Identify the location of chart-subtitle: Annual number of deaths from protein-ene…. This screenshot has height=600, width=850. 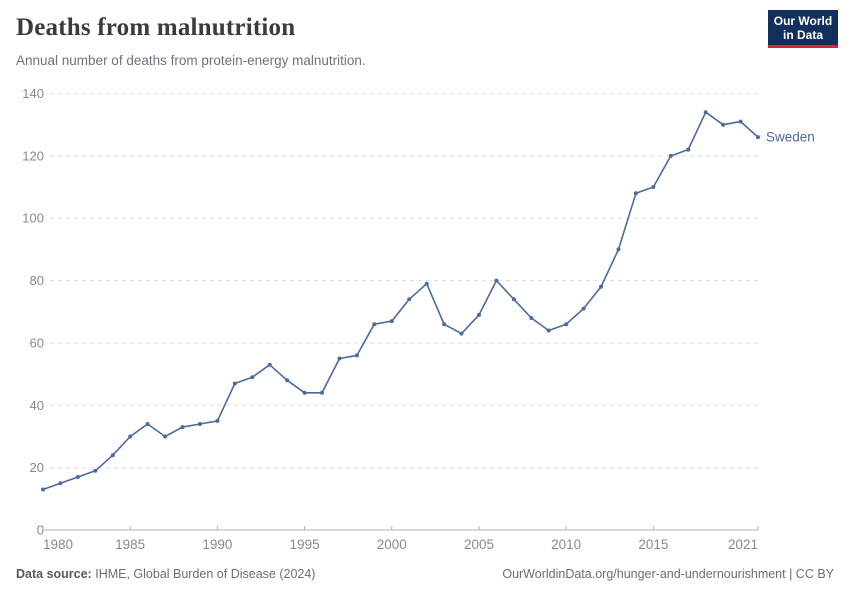
(191, 60).